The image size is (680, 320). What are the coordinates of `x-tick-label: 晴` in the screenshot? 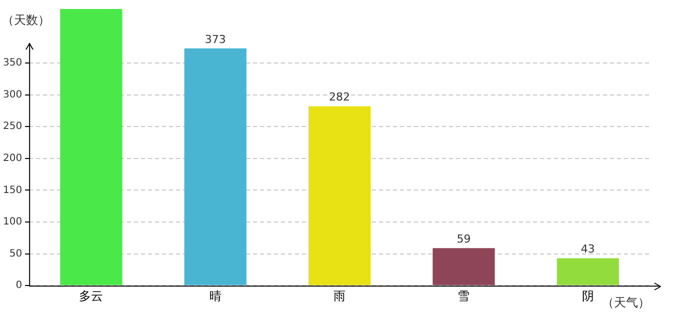 It's located at (215, 295).